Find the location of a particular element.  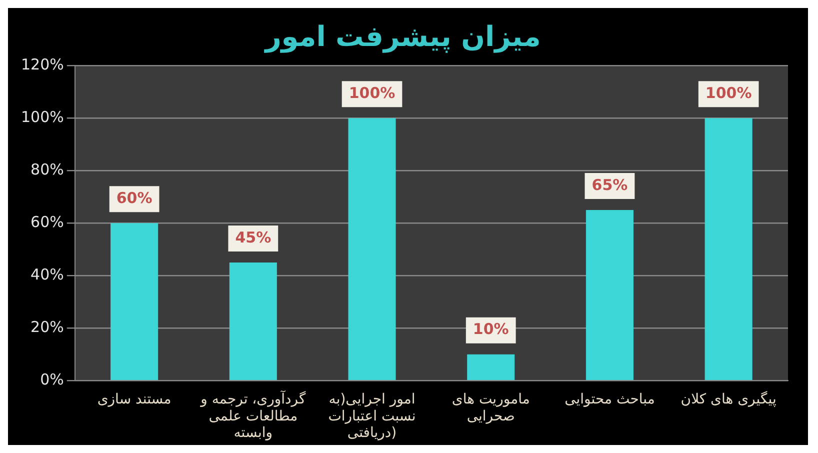

y-tick-label: 20% is located at coordinates (47, 327).